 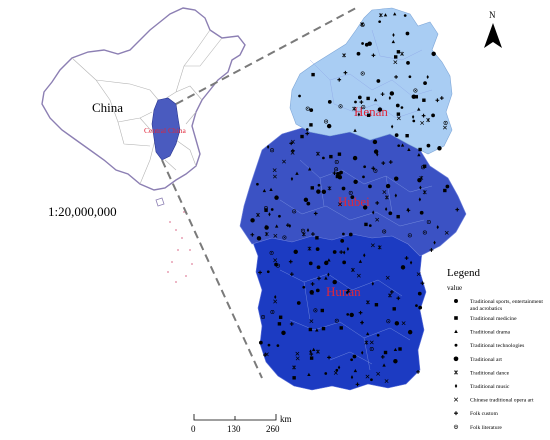 What do you see at coordinates (490, 333) in the screenshot?
I see `legend-label: Traditional drama` at bounding box center [490, 333].